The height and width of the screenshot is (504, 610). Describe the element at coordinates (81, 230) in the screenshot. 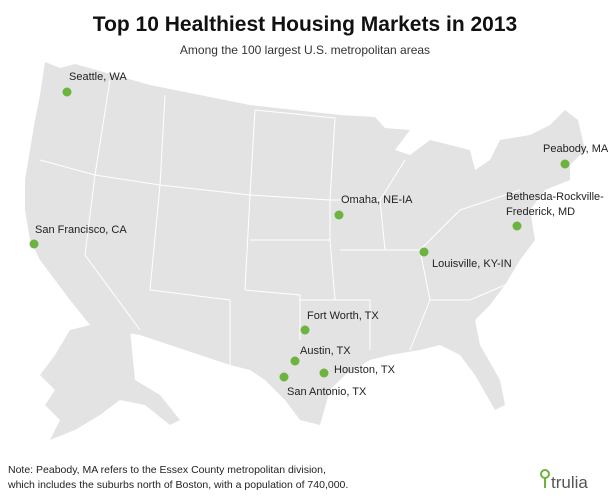

I see `marker-label: San Francisco, CA` at that location.